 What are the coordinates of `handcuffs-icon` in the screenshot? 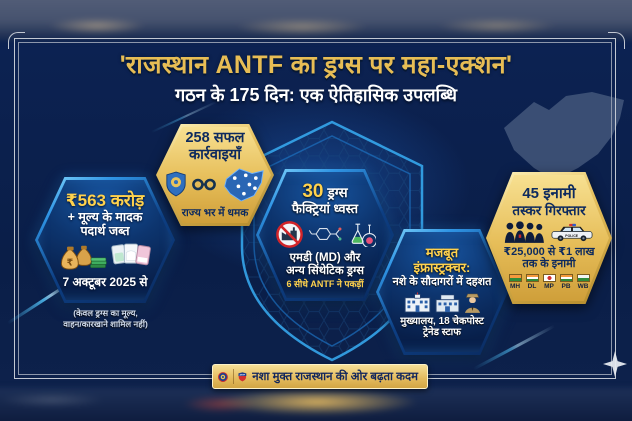 It's located at (204, 184).